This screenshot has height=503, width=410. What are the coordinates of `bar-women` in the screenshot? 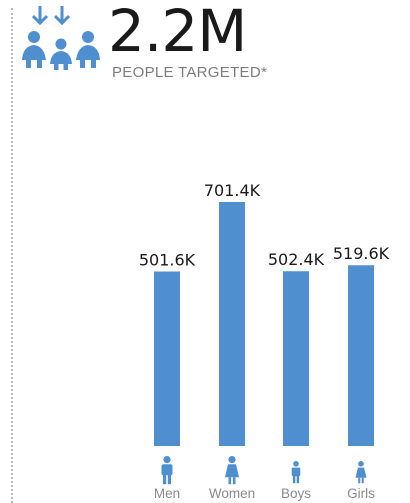 It's located at (232, 324).